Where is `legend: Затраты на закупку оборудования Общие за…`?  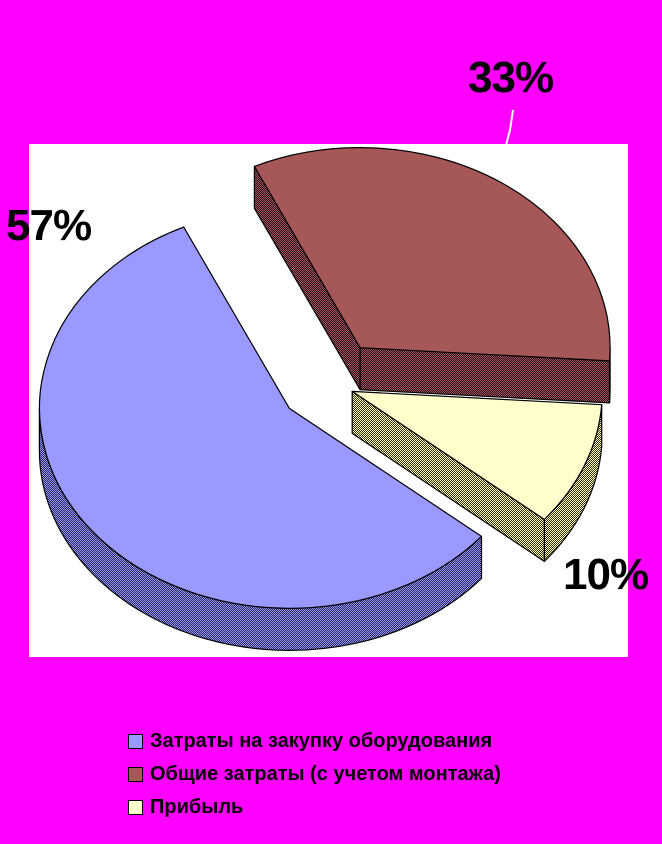 legend: Затраты на закупку оборудования Общие за… is located at coordinates (314, 779).